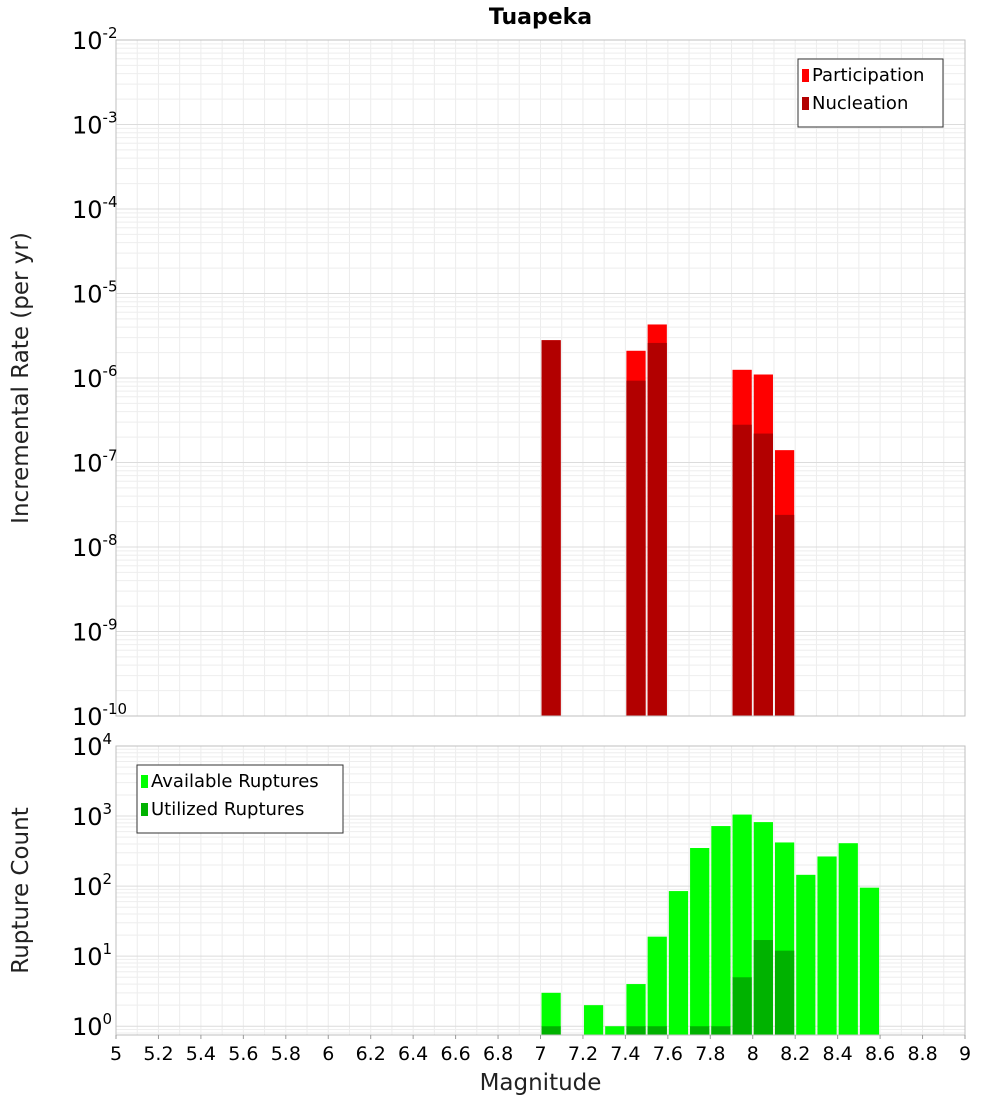 This screenshot has height=1100, width=1000. What do you see at coordinates (110, 371) in the screenshot?
I see `y-tick-exponent: -6` at bounding box center [110, 371].